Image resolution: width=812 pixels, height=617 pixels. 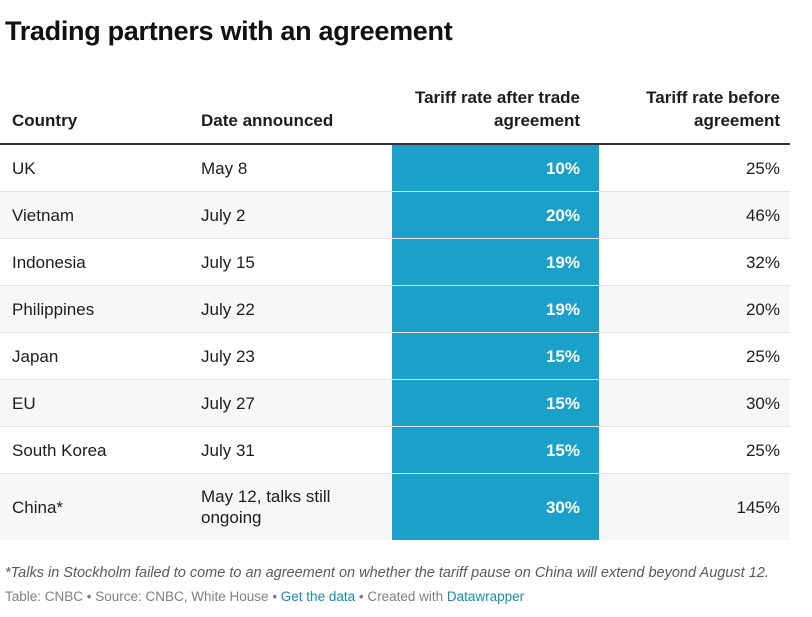 What do you see at coordinates (290, 113) in the screenshot?
I see `column-header-date: Date announced` at bounding box center [290, 113].